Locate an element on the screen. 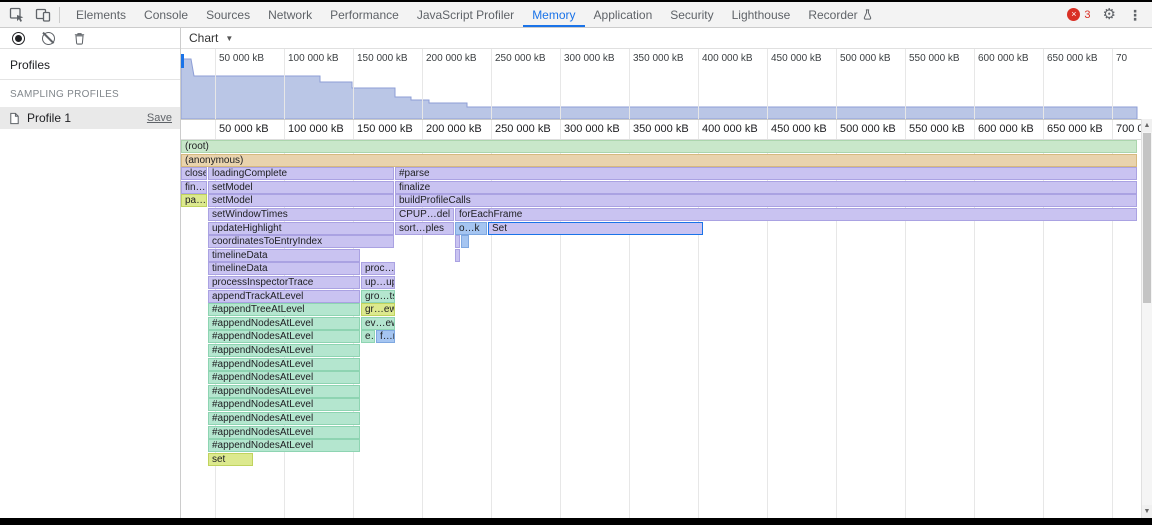  scrollbar-thumb is located at coordinates (1147, 218).